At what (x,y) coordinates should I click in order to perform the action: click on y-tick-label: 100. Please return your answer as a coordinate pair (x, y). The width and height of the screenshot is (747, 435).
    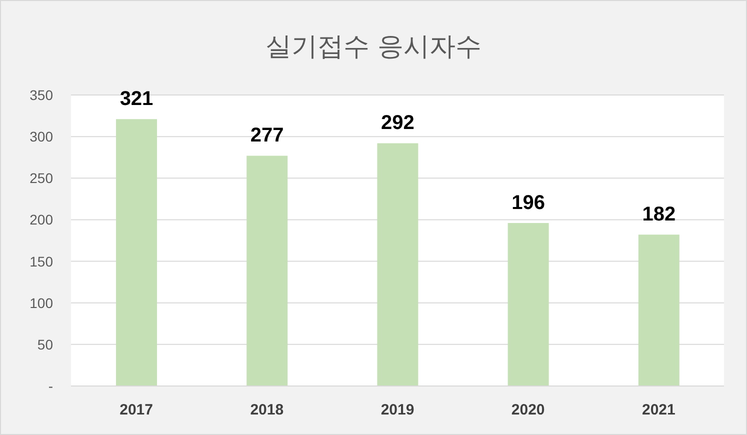
    Looking at the image, I should click on (42, 302).